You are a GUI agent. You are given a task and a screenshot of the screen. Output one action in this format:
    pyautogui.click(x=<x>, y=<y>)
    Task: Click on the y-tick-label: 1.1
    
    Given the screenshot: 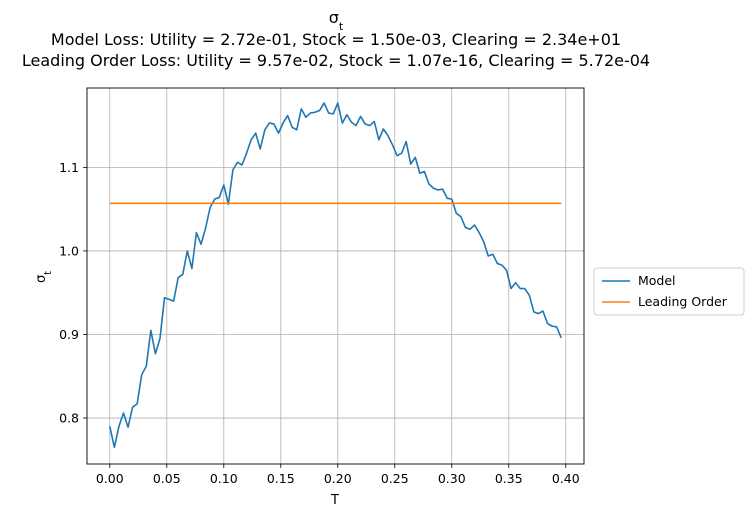 What is the action you would take?
    pyautogui.click(x=69, y=167)
    